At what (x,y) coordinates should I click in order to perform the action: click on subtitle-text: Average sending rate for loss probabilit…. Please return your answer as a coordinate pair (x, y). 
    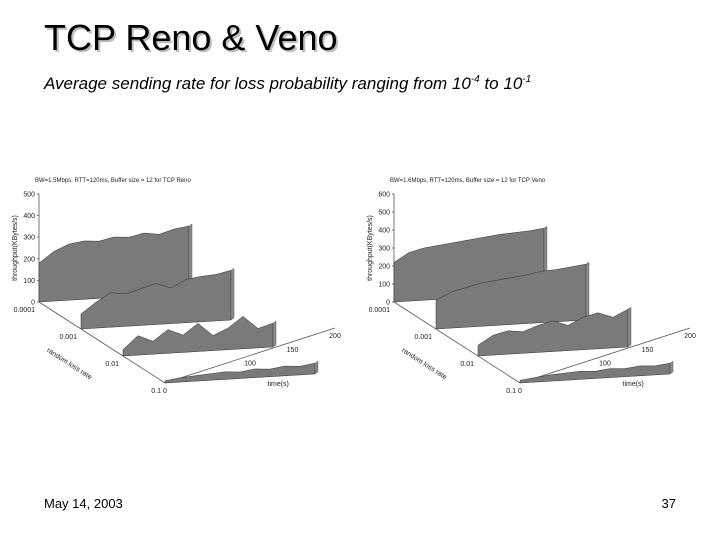
    Looking at the image, I should click on (257, 83).